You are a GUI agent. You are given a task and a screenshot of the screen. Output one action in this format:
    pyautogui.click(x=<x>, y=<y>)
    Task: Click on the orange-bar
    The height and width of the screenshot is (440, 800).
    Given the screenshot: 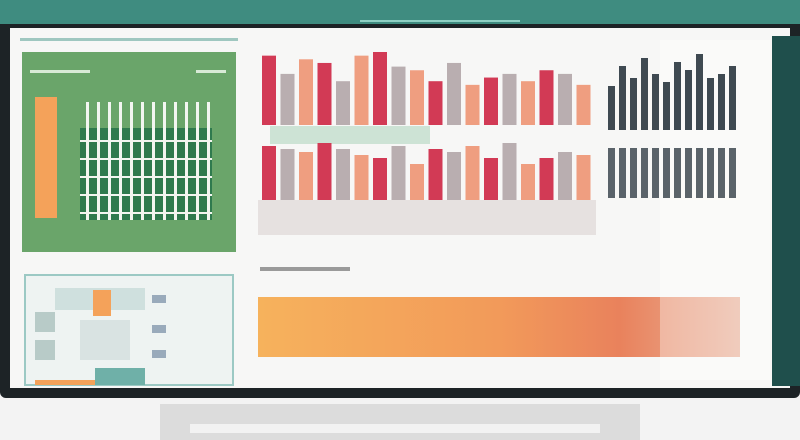 What is the action you would take?
    pyautogui.click(x=46, y=157)
    